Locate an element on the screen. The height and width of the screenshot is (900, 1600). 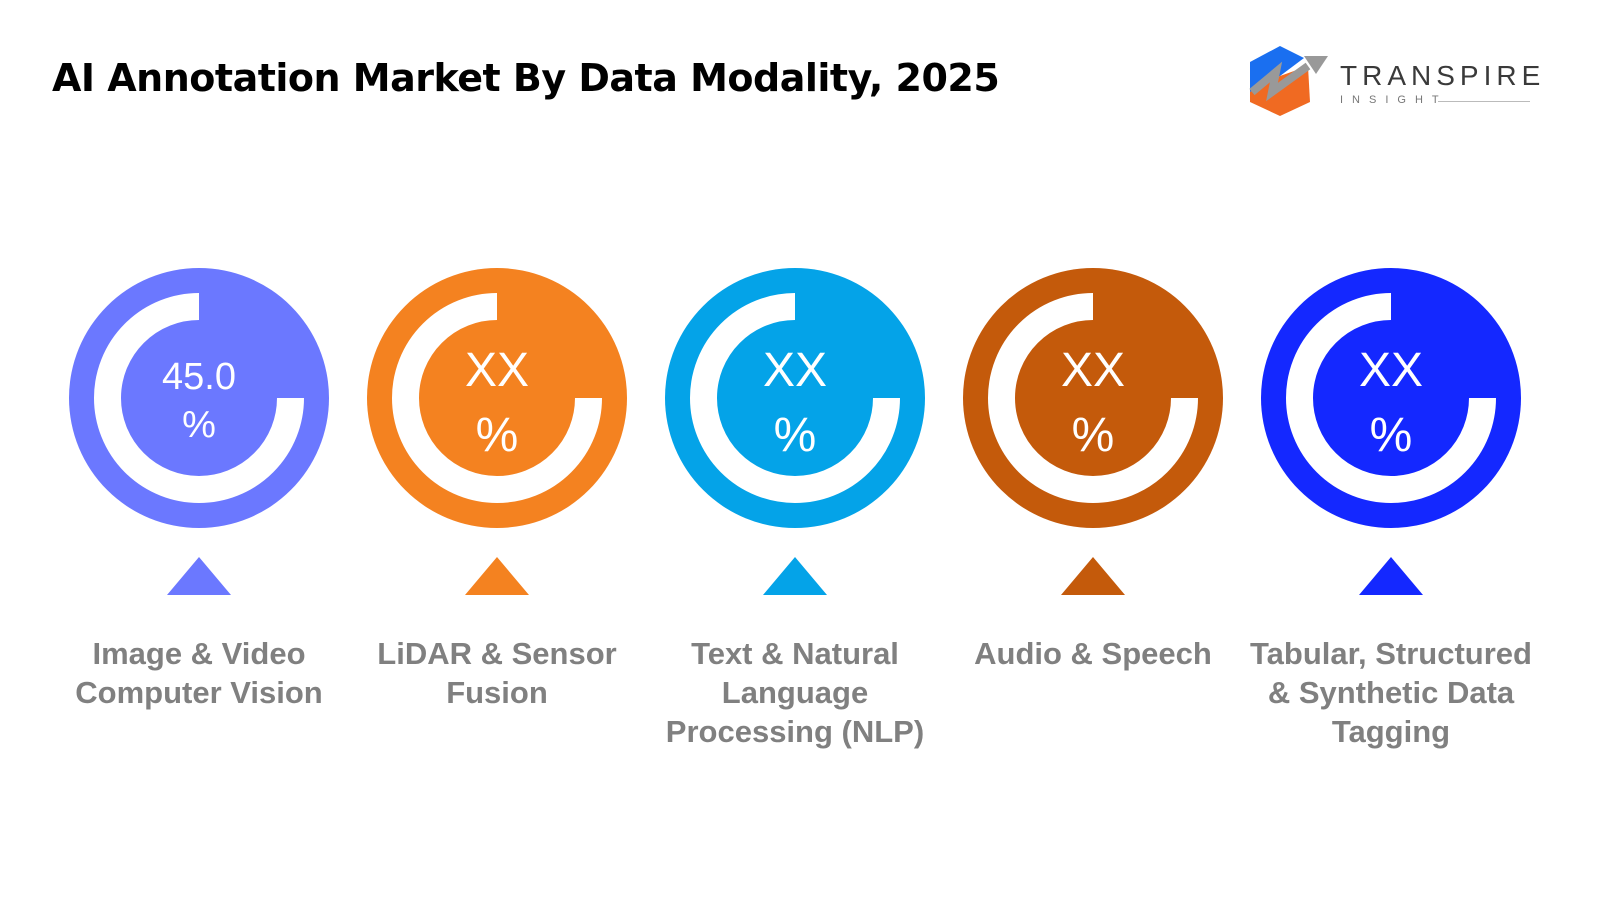
category-label-line: Audio & Speech is located at coordinates (1093, 653).